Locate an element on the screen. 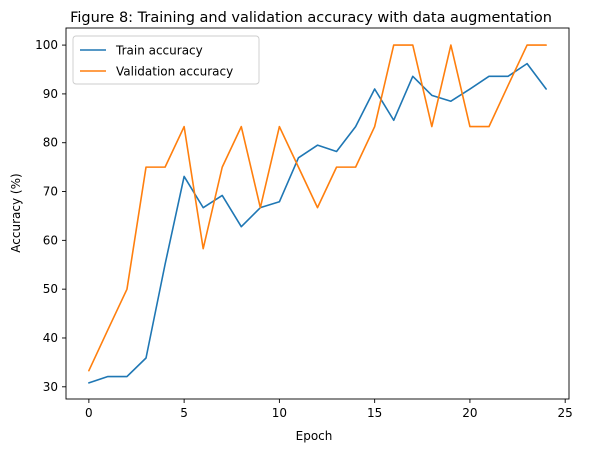 The width and height of the screenshot is (600, 458). y-tick-label: 50 is located at coordinates (50, 289).